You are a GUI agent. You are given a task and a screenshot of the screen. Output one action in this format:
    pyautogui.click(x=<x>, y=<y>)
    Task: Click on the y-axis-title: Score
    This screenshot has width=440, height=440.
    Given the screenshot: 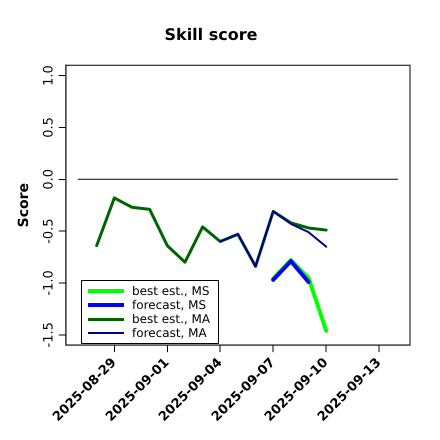 What is the action you would take?
    pyautogui.click(x=24, y=205)
    